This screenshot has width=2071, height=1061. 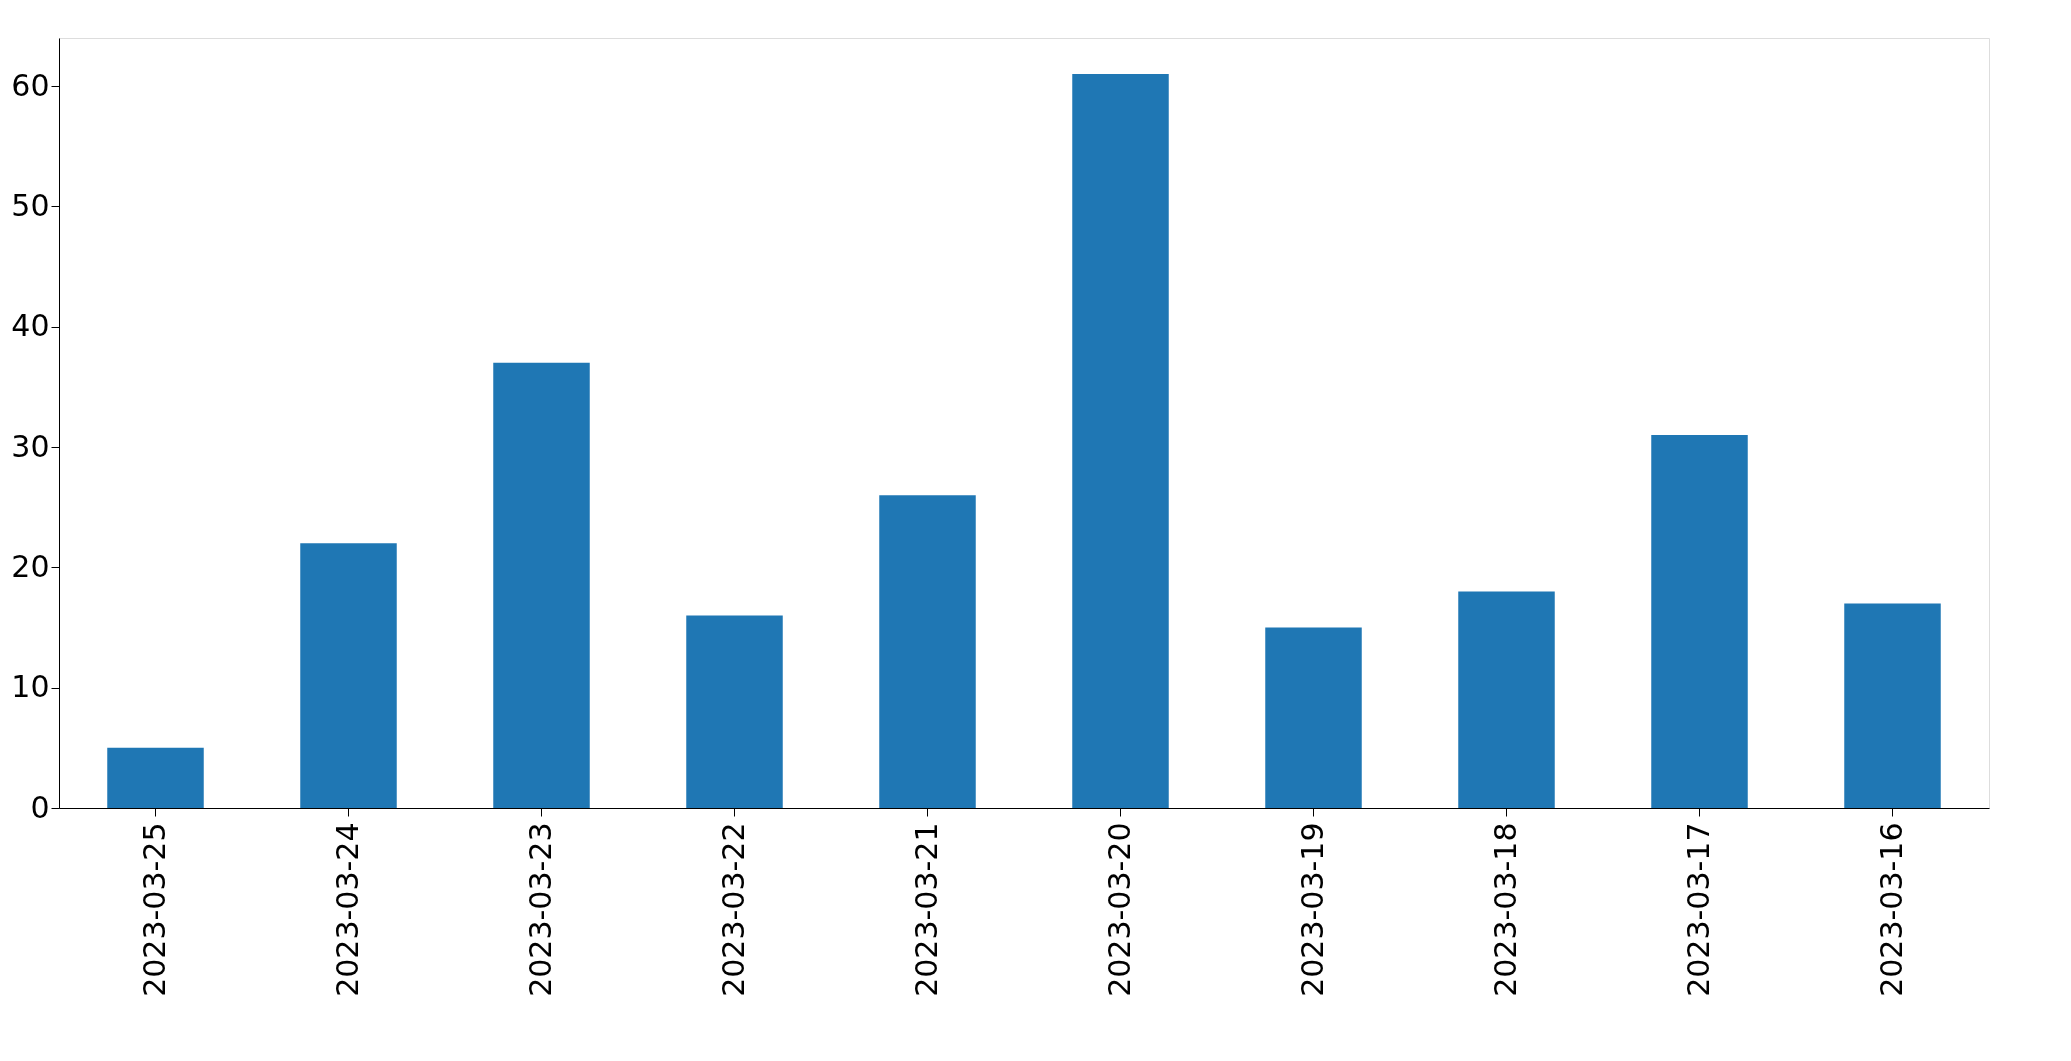 I want to click on x-tick-label: 2023-03-20, so click(x=1119, y=909).